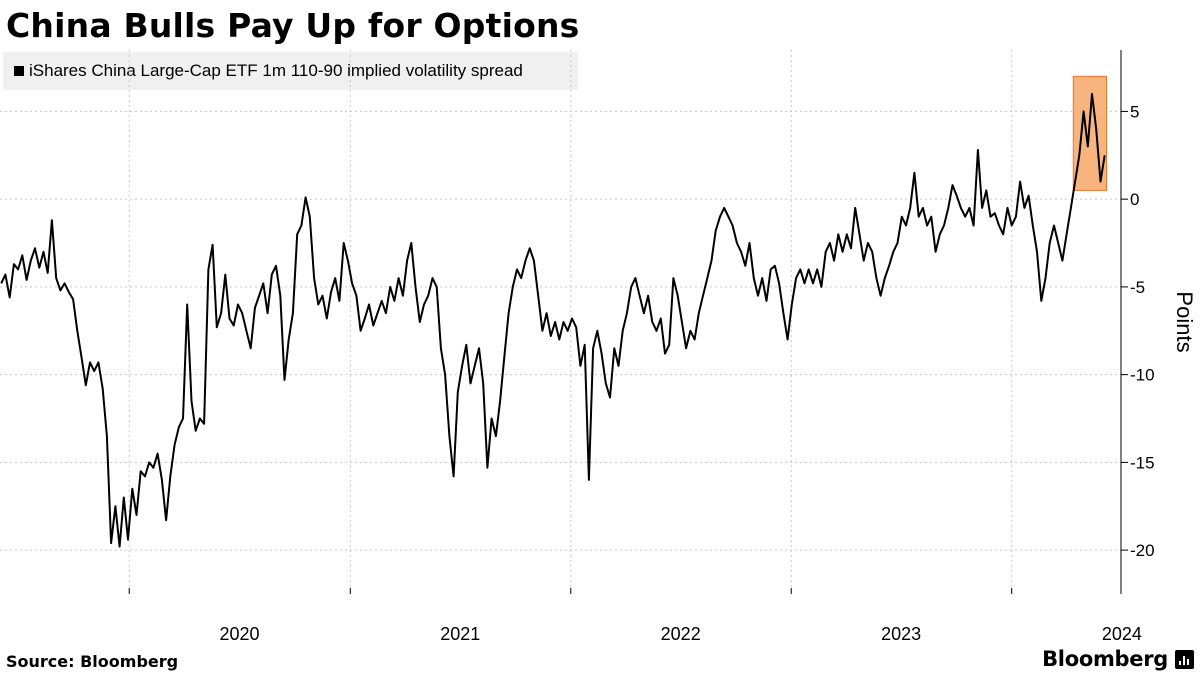 The height and width of the screenshot is (675, 1200). I want to click on x-tick-label: 2021, so click(460, 634).